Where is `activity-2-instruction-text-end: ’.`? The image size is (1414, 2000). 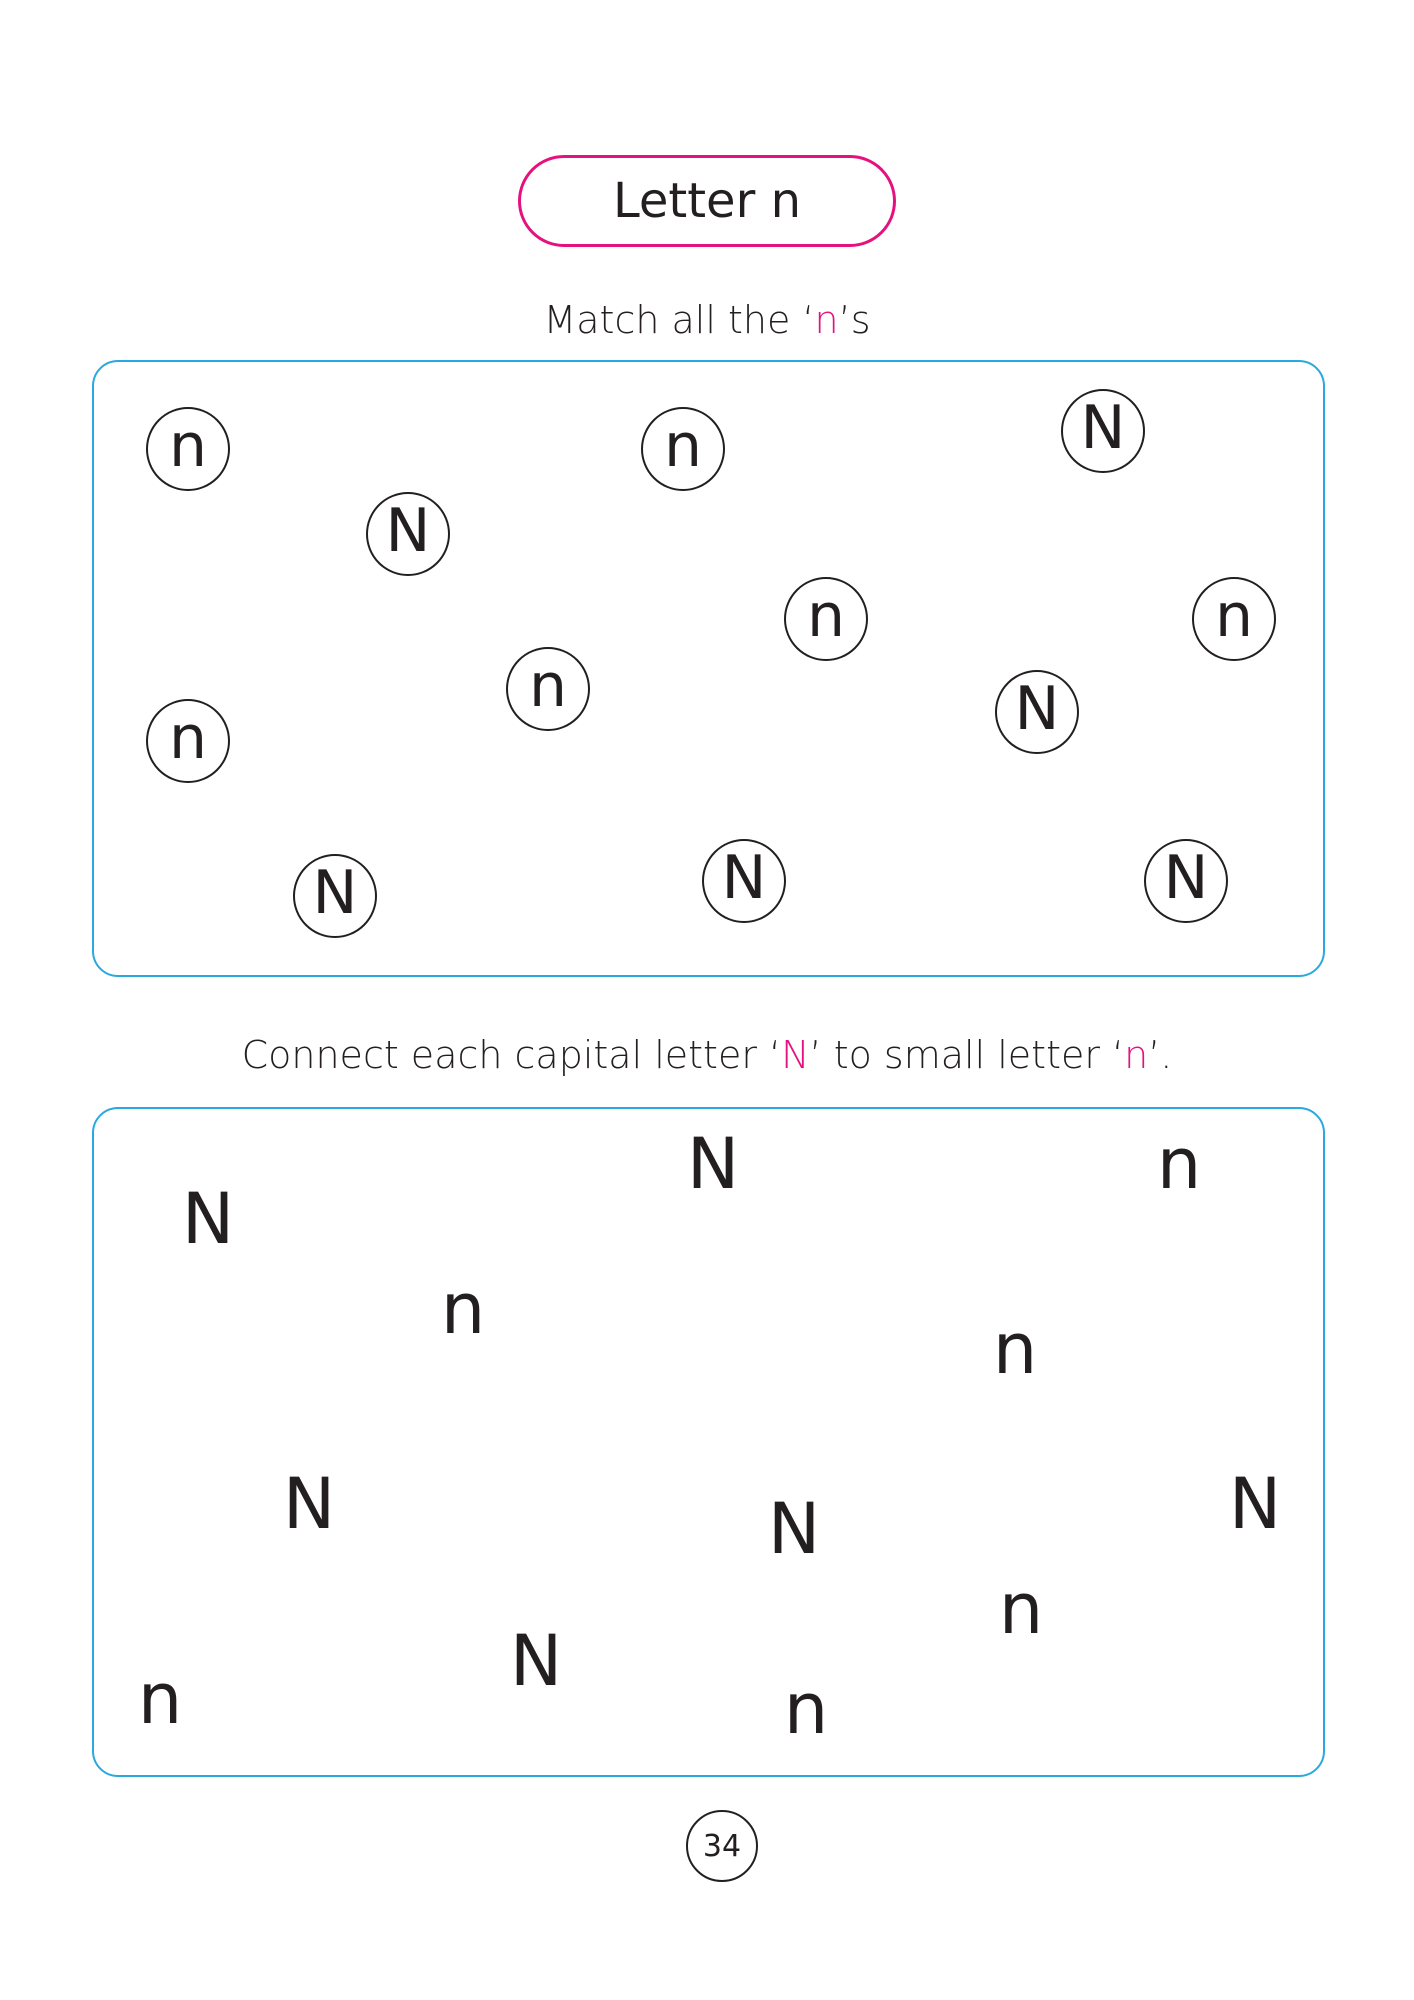 activity-2-instruction-text-end: ’. is located at coordinates (1160, 1055).